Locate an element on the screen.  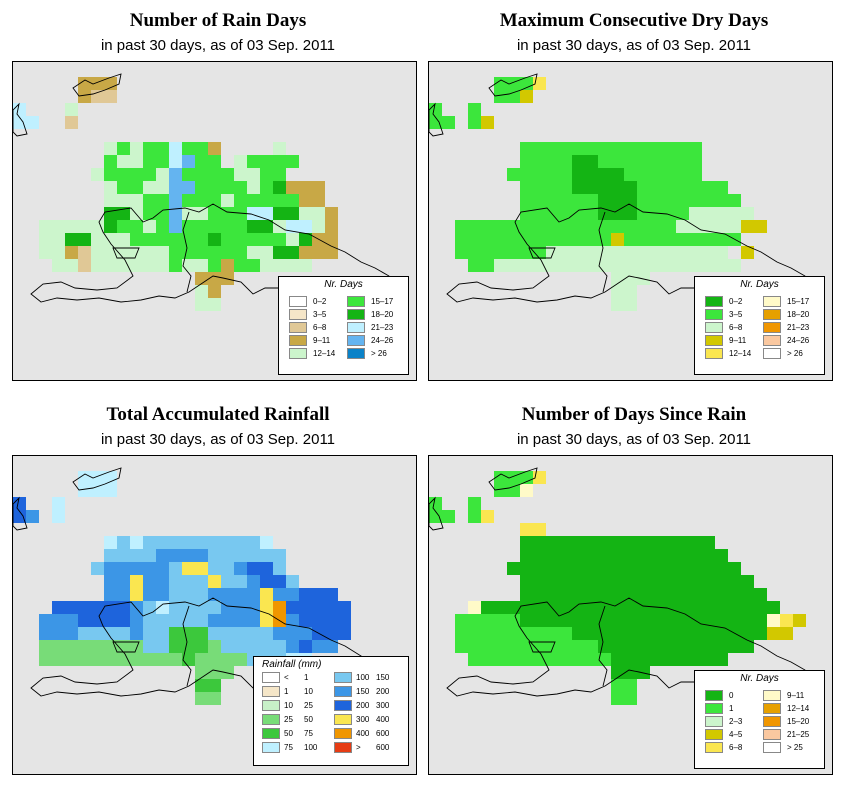
coastline-outline is located at coordinates (628, 253).